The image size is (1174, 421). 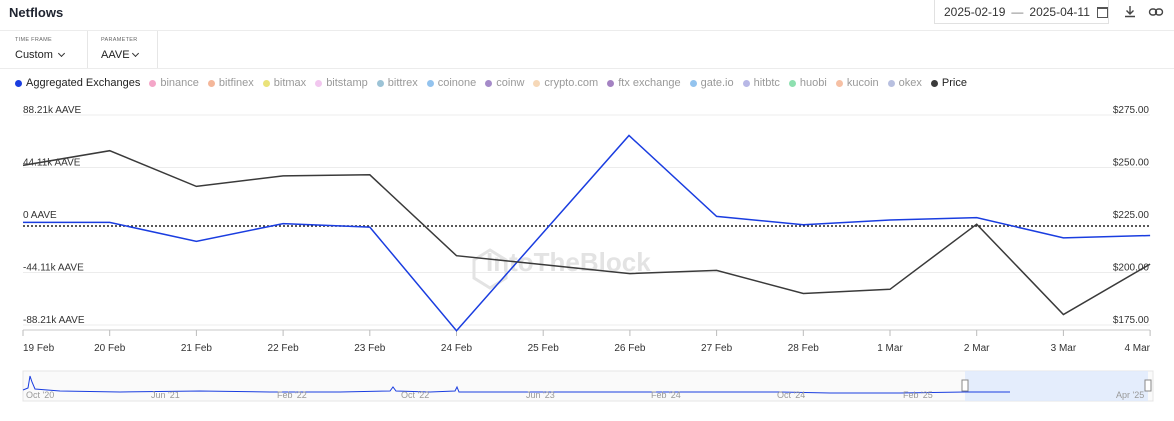 I want to click on legend-item: ftx exchange, so click(x=644, y=83).